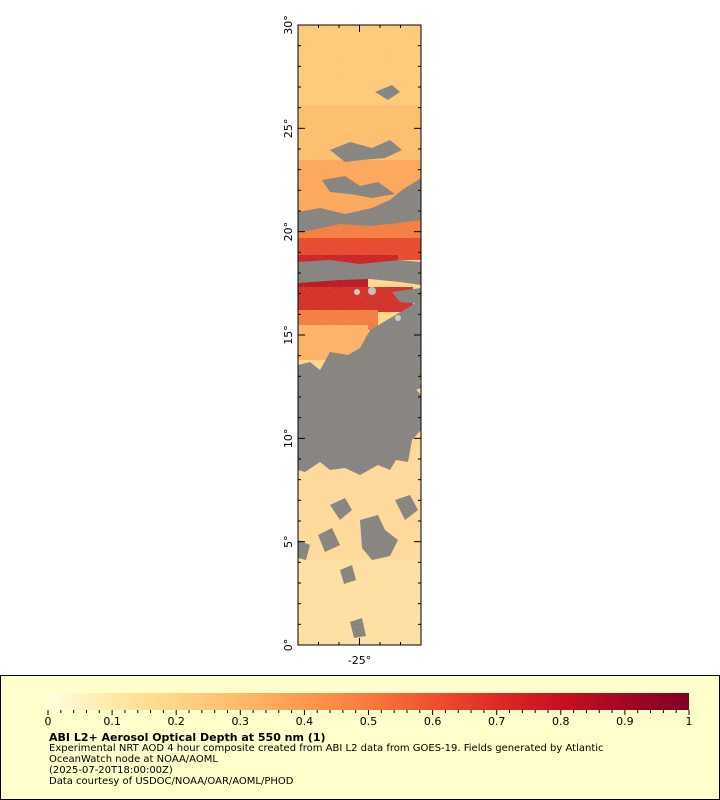 This screenshot has height=800, width=720. Describe the element at coordinates (288, 335) in the screenshot. I see `lat-label: 15°` at that location.